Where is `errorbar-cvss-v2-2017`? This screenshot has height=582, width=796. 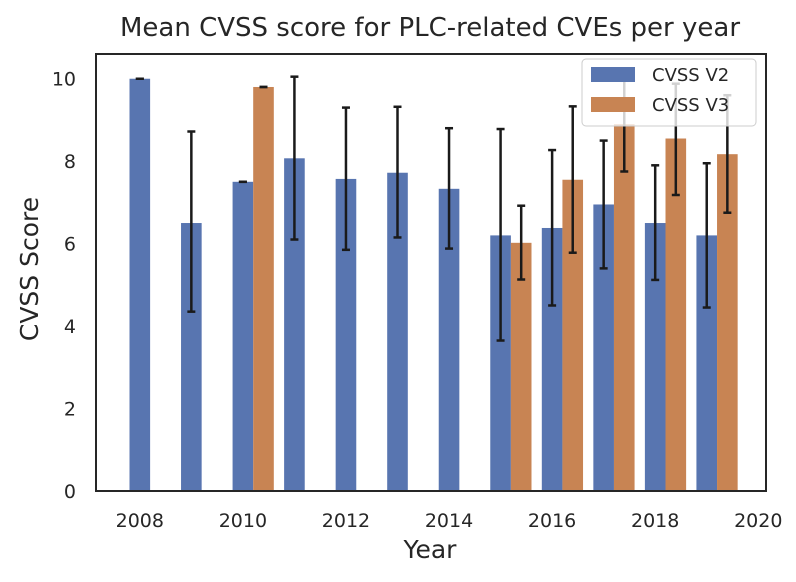
errorbar-cvss-v2-2017 is located at coordinates (603, 204).